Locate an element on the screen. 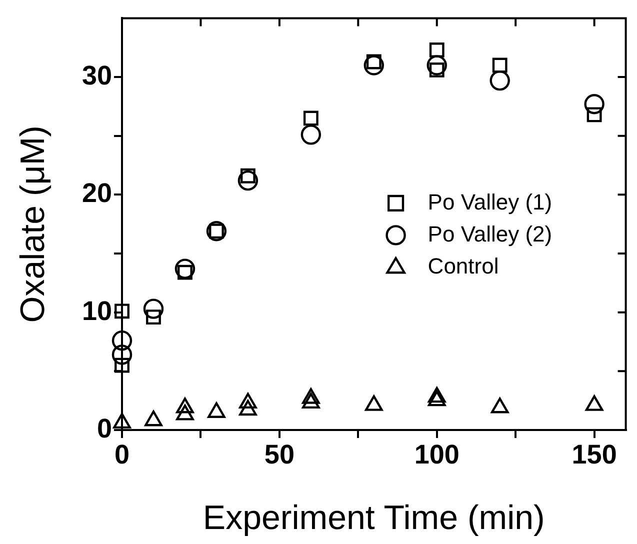 This screenshot has height=544, width=637. y-tick-label: 10 is located at coordinates (97, 311).